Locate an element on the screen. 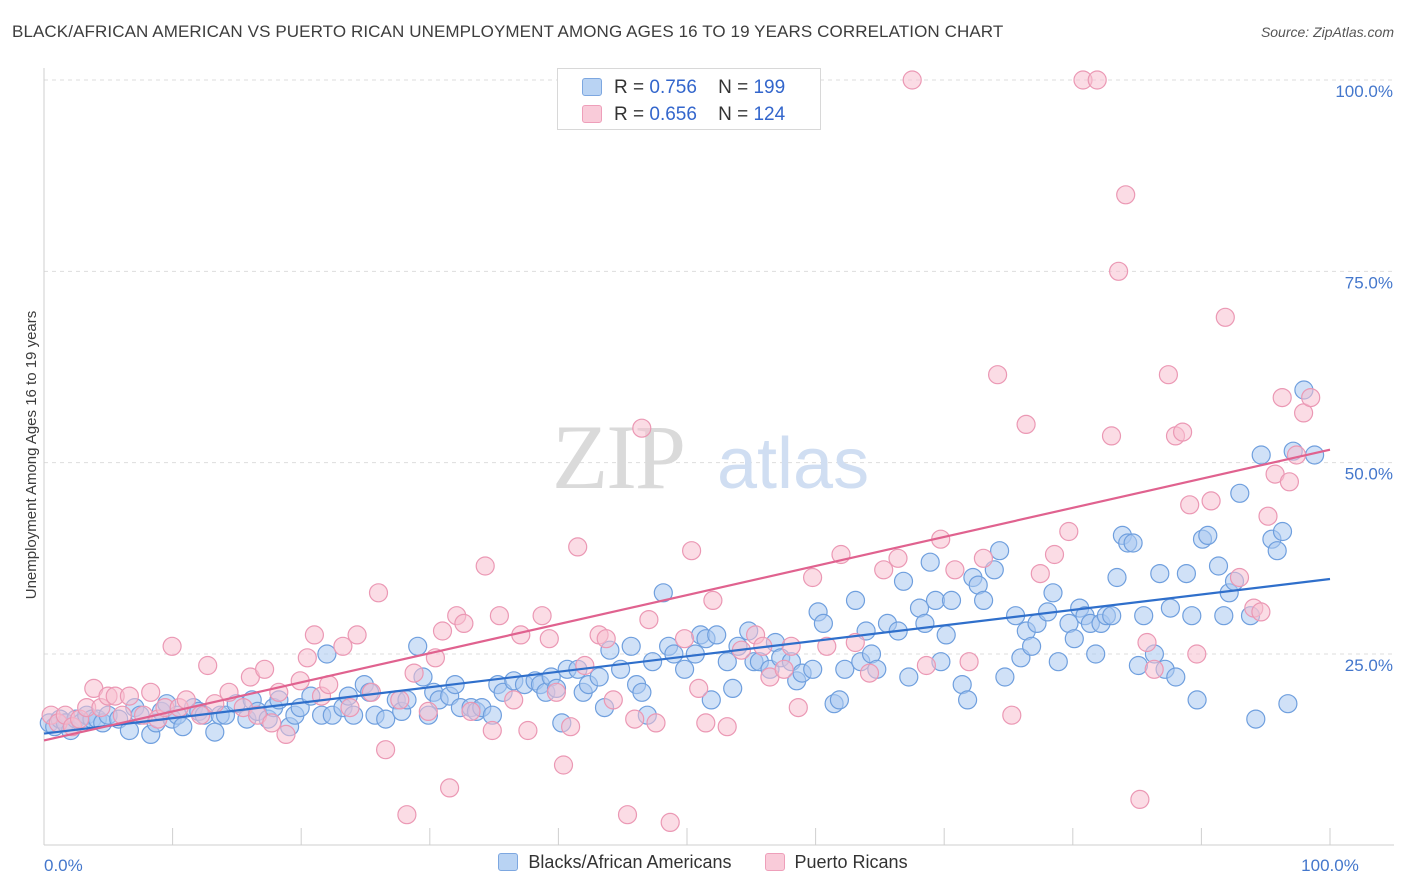  series-legend: Blacks/African Americans Puerto Ricans is located at coordinates (703, 862).